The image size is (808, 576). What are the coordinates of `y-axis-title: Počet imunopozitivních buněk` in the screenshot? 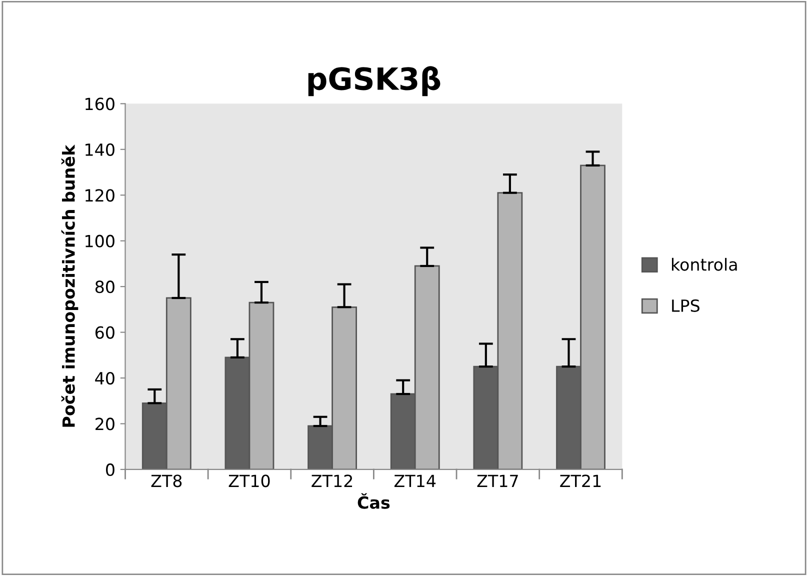 It's located at (69, 285).